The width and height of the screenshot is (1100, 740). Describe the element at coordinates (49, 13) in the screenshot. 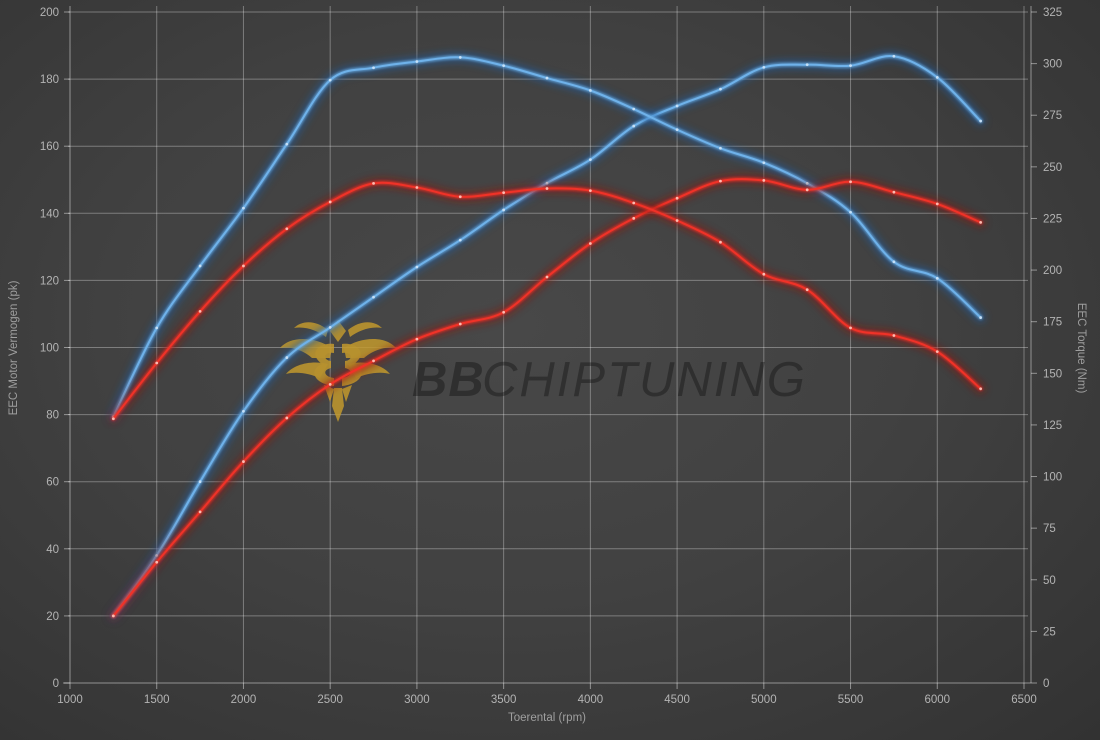

I see `y-left-tick-label: 200` at that location.